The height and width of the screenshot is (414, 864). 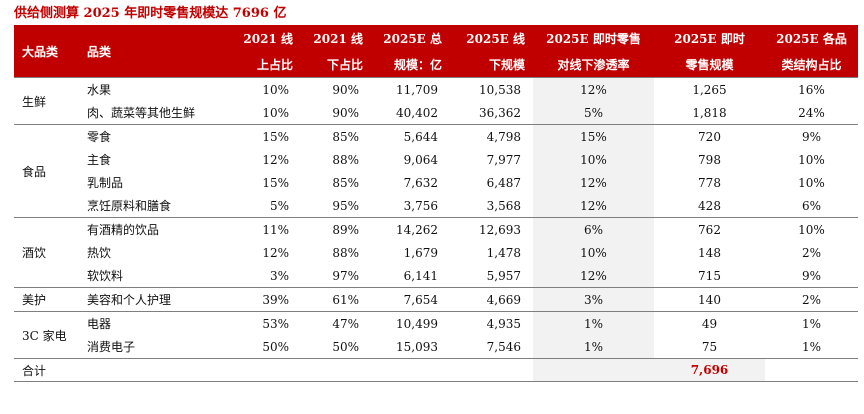 What do you see at coordinates (420, 159) in the screenshot?
I see `total-scale-cell: 9,064` at bounding box center [420, 159].